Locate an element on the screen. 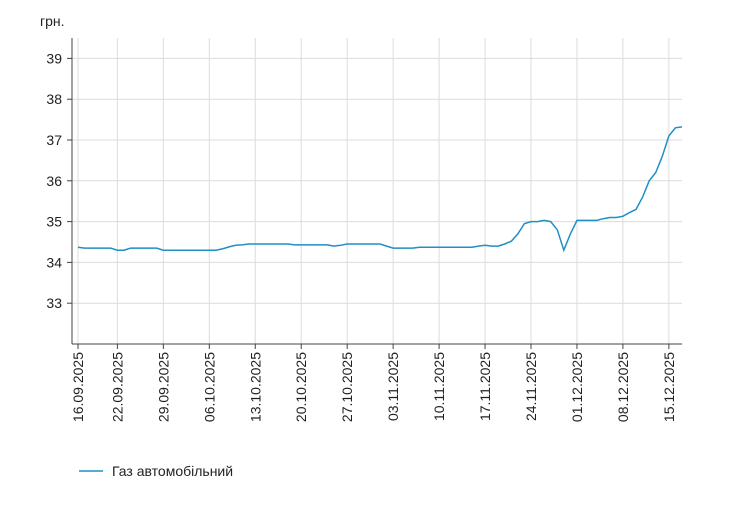 The height and width of the screenshot is (509, 740). y-tick-label: 37 is located at coordinates (54, 140).